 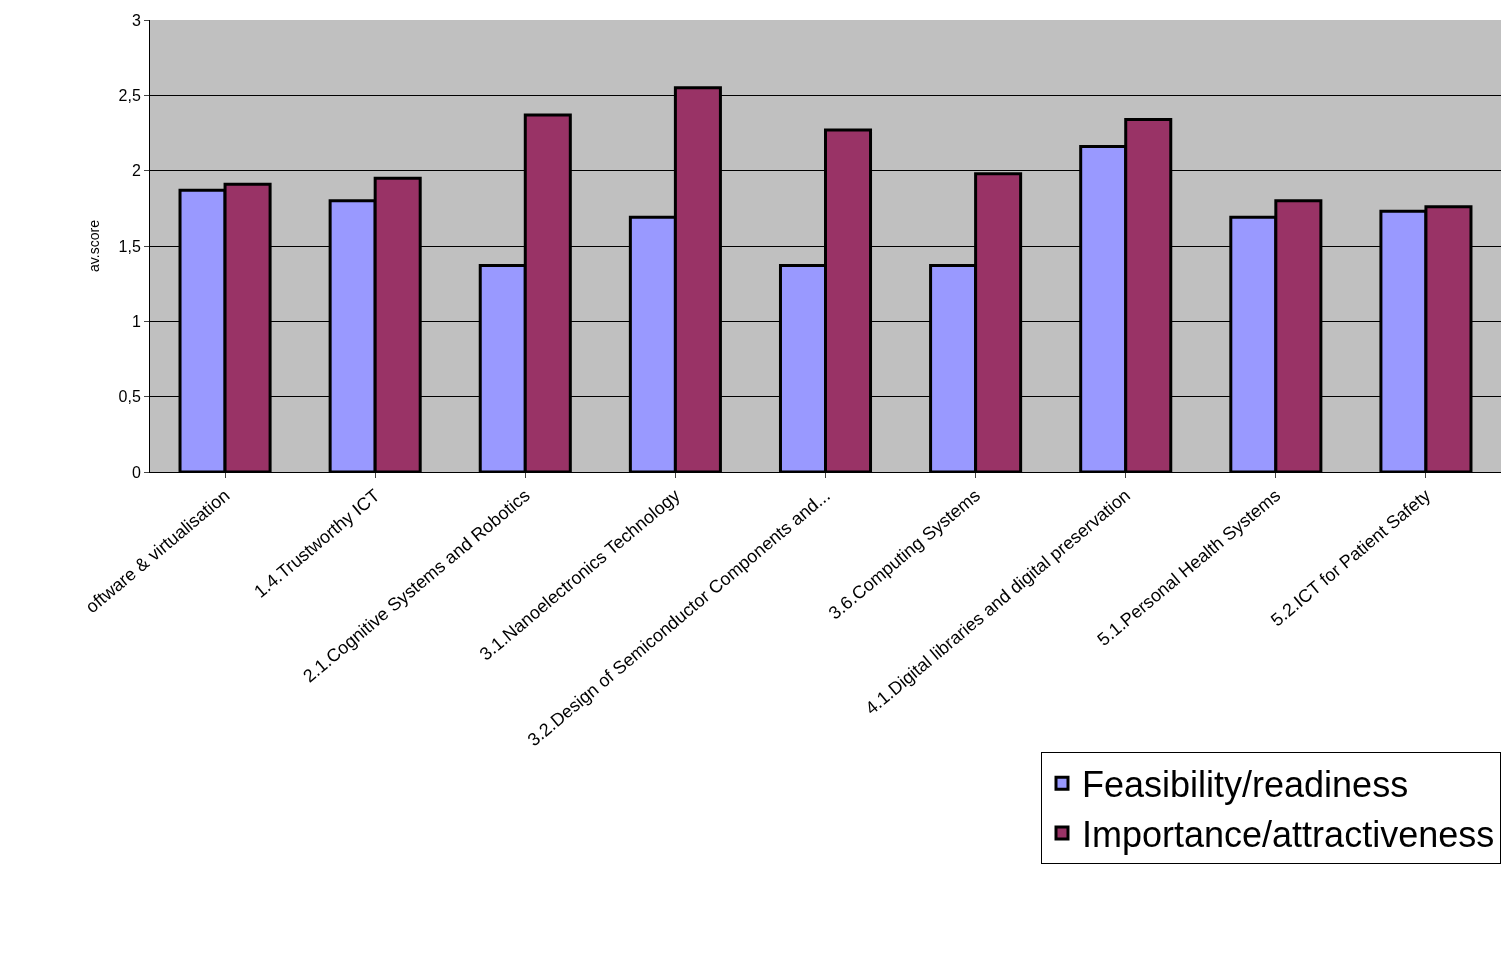 What do you see at coordinates (136, 321) in the screenshot?
I see `y-tick-label: 1` at bounding box center [136, 321].